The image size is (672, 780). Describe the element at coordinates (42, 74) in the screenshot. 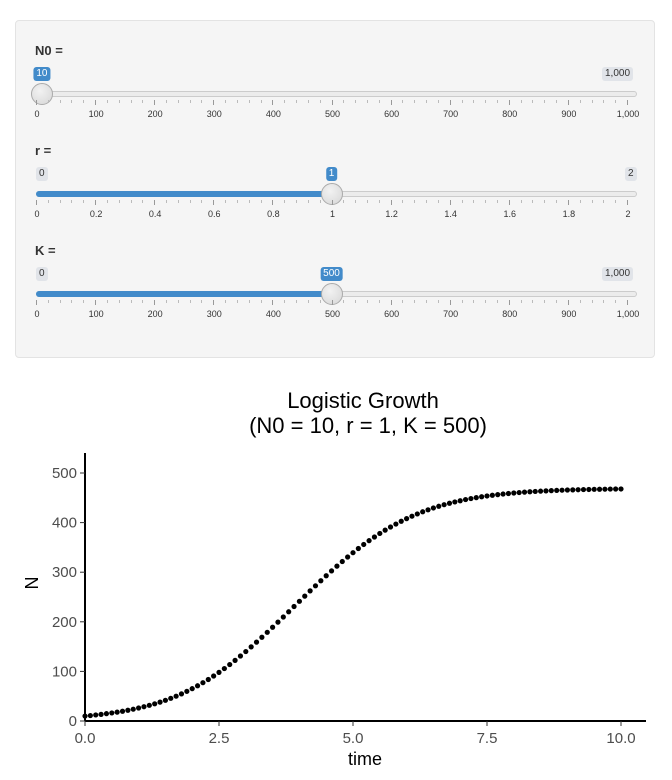

I see `slider-n0-value: 10` at that location.